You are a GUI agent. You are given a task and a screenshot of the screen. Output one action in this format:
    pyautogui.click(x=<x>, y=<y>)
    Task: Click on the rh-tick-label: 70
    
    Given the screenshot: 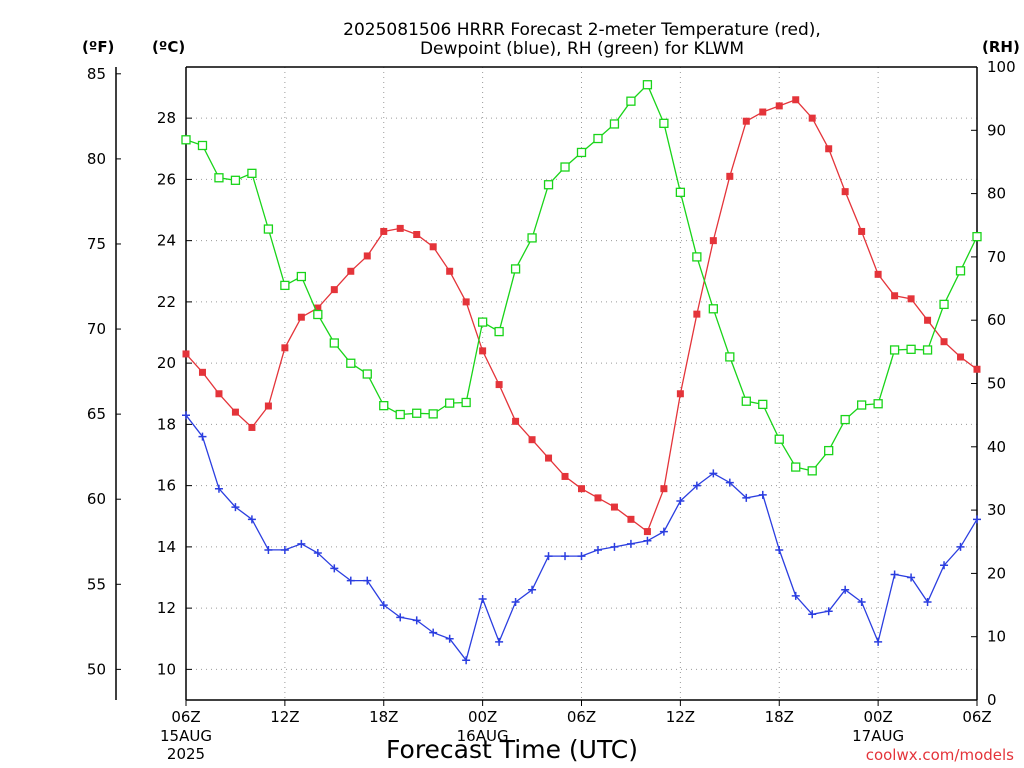 What is the action you would take?
    pyautogui.click(x=996, y=257)
    